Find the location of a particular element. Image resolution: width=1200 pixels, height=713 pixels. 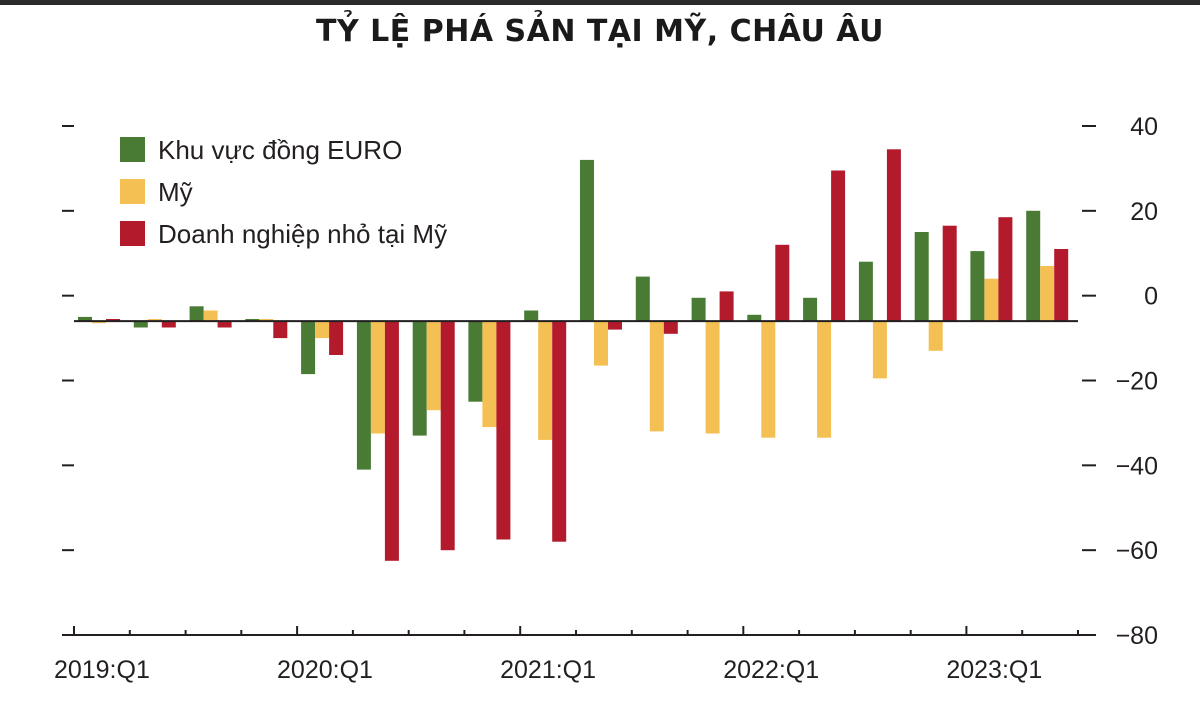

x-tick-label: 2021:Q1 is located at coordinates (548, 670).